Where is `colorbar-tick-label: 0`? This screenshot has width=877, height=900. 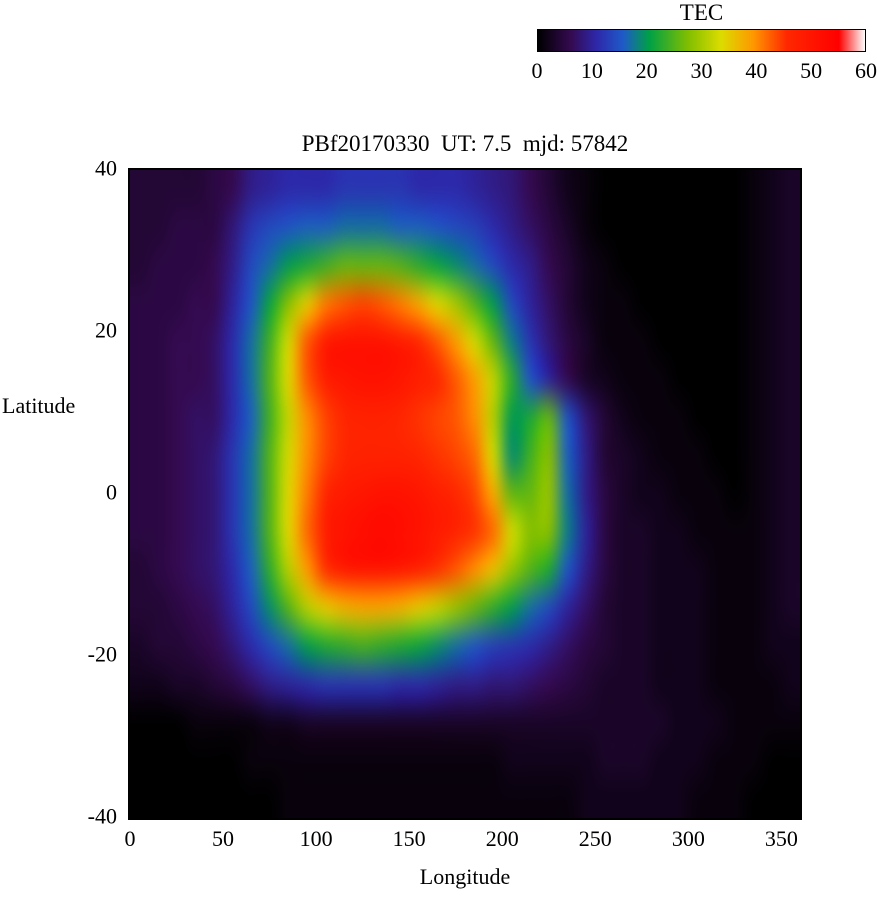 colorbar-tick-label: 0 is located at coordinates (537, 70).